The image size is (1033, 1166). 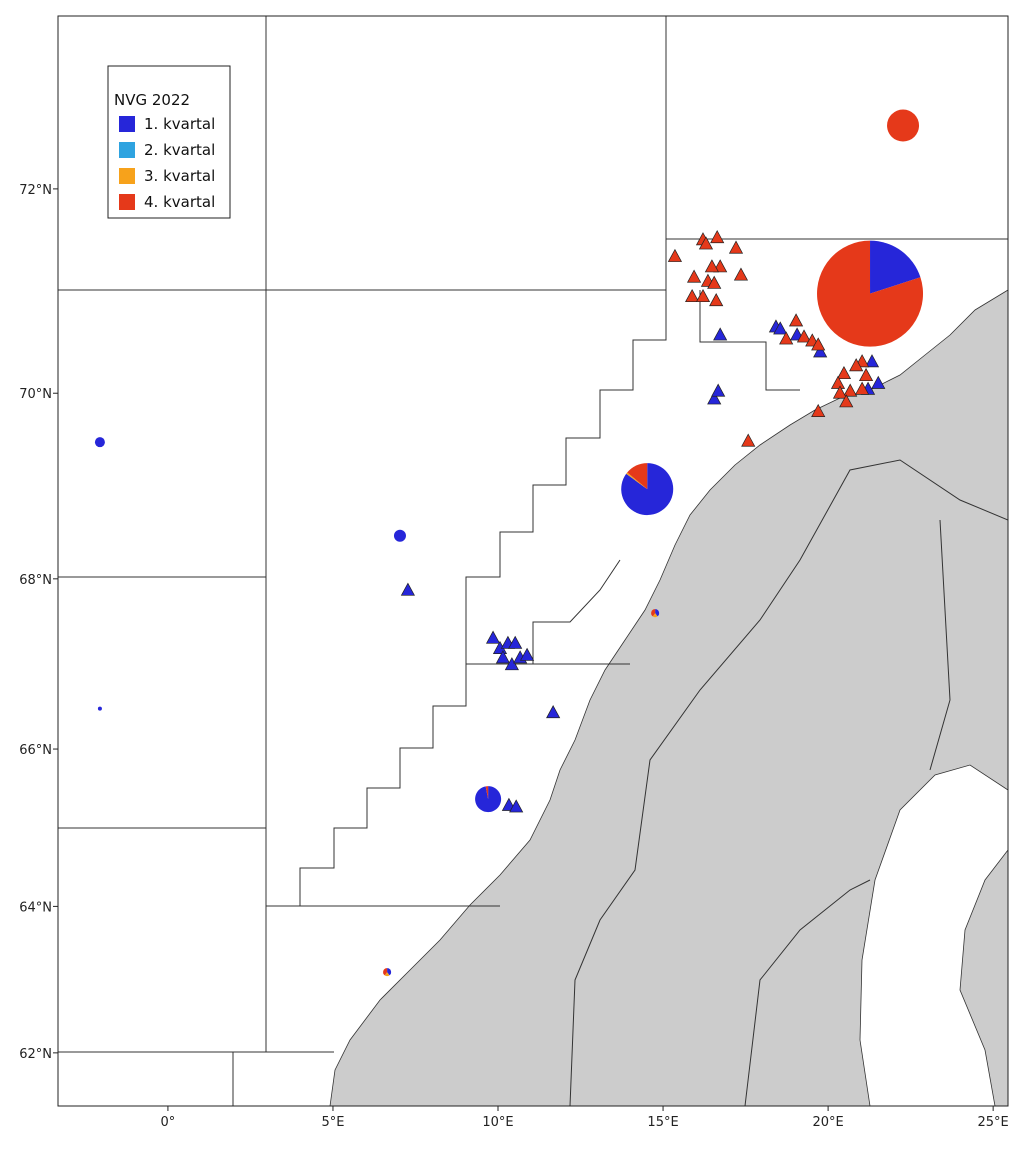 I want to click on y-tick-label: 66°N, so click(x=35, y=750).